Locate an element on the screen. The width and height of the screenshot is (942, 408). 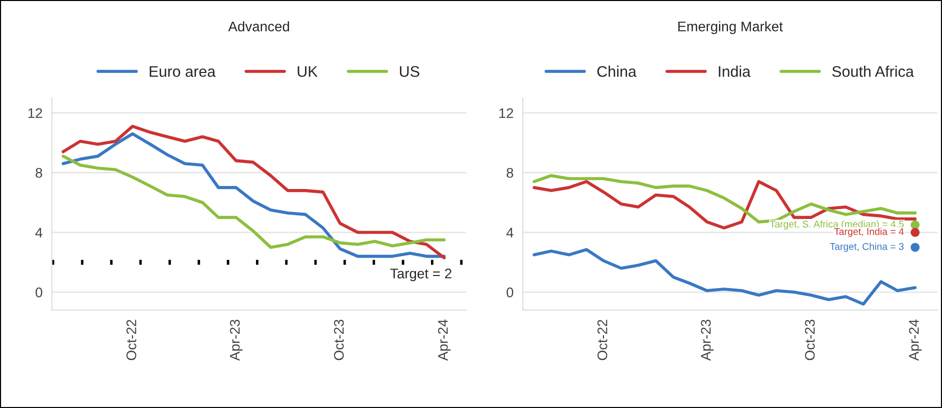
legend-label: China is located at coordinates (616, 71).